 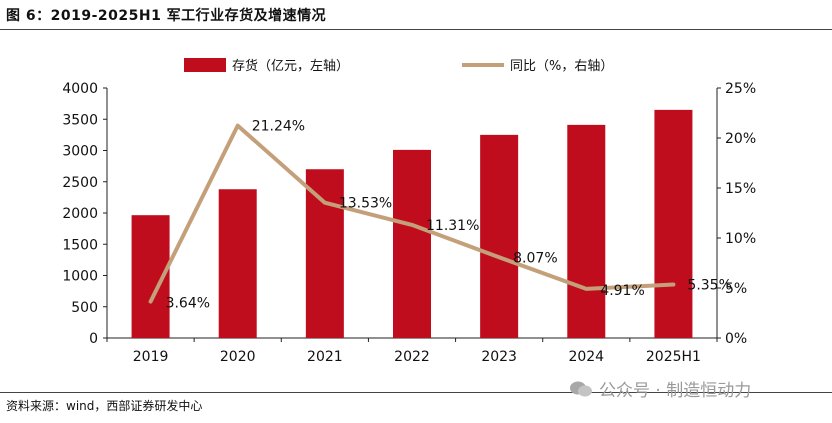 I want to click on left-tick-label: 0, so click(x=93, y=339).